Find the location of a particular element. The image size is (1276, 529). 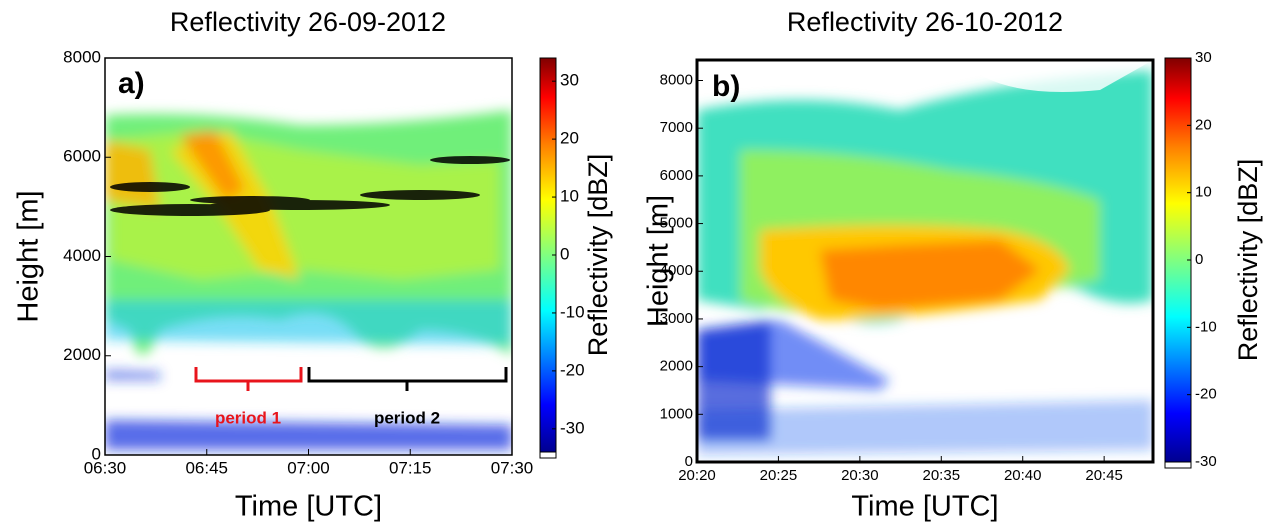

y-tick-label: 1000 is located at coordinates (676, 413).